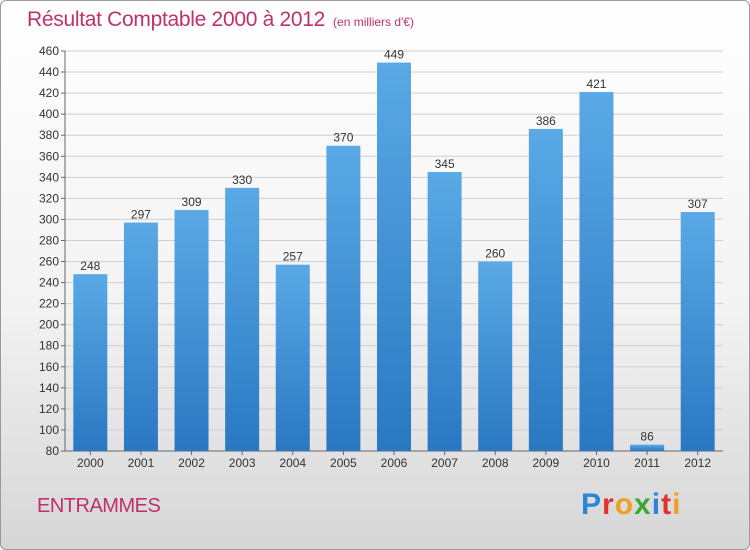 This screenshot has height=550, width=750. Describe the element at coordinates (444, 463) in the screenshot. I see `x-tick-label-2007: 2007` at that location.